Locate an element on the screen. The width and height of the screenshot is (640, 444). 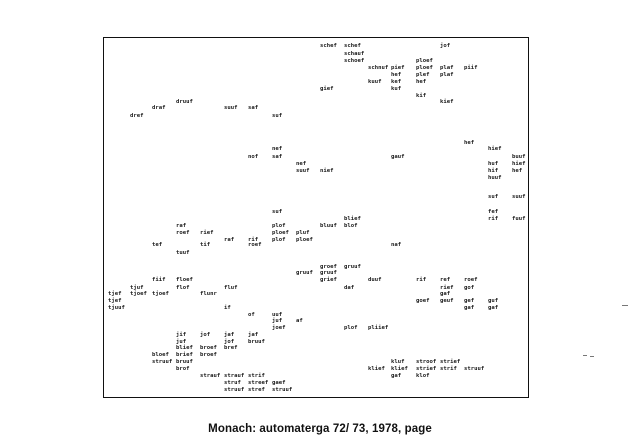
poem-word: kif is located at coordinates (421, 96).